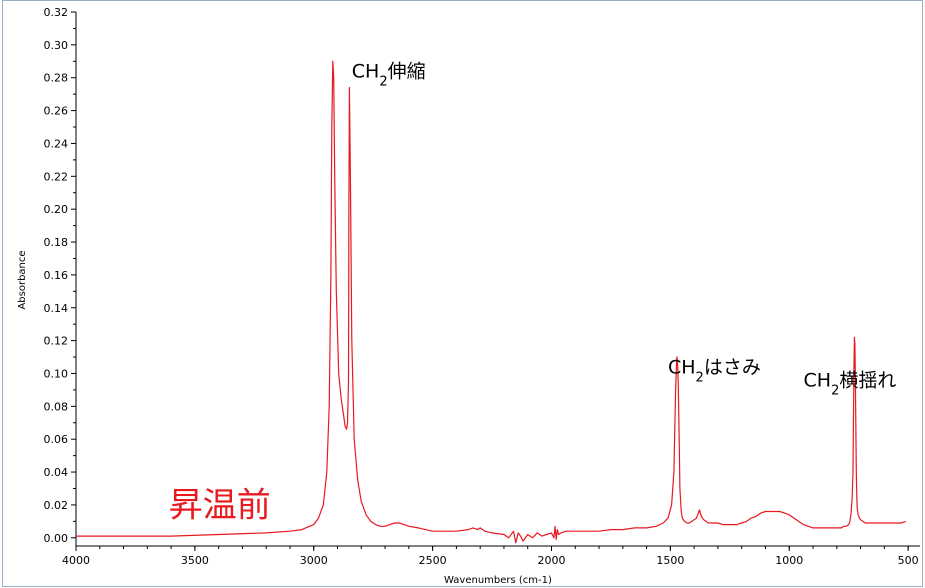 This screenshot has height=588, width=925. Describe the element at coordinates (56, 12) in the screenshot. I see `y-tick-label: 0.32` at that location.